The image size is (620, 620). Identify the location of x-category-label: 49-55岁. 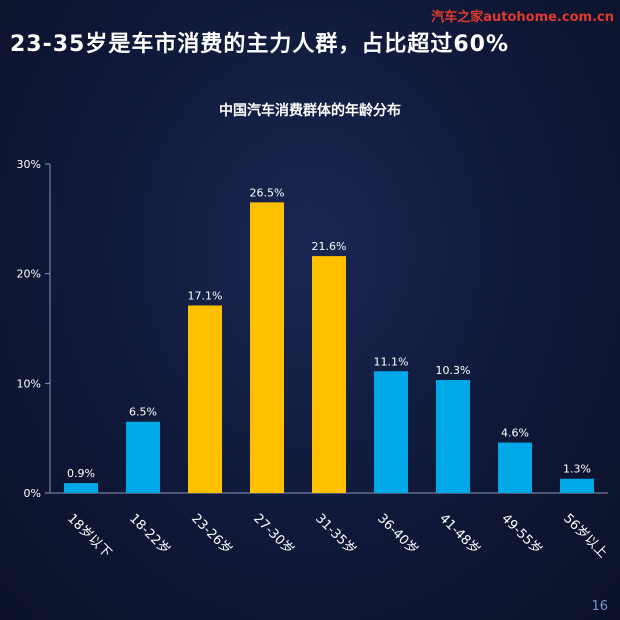
(521, 534).